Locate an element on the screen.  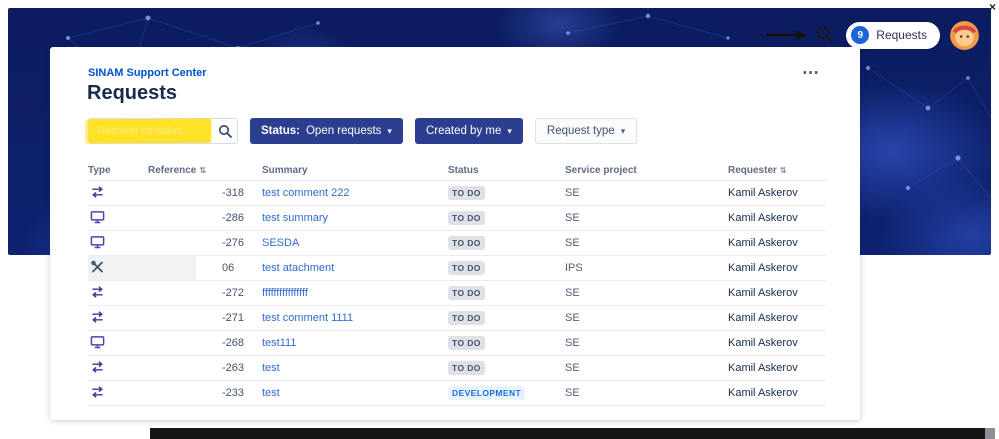
summary-link: test summary is located at coordinates (295, 218).